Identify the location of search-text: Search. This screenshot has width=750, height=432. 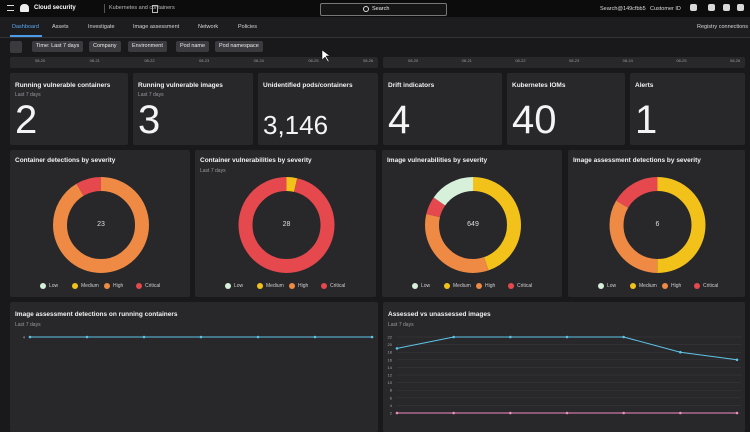
(381, 9).